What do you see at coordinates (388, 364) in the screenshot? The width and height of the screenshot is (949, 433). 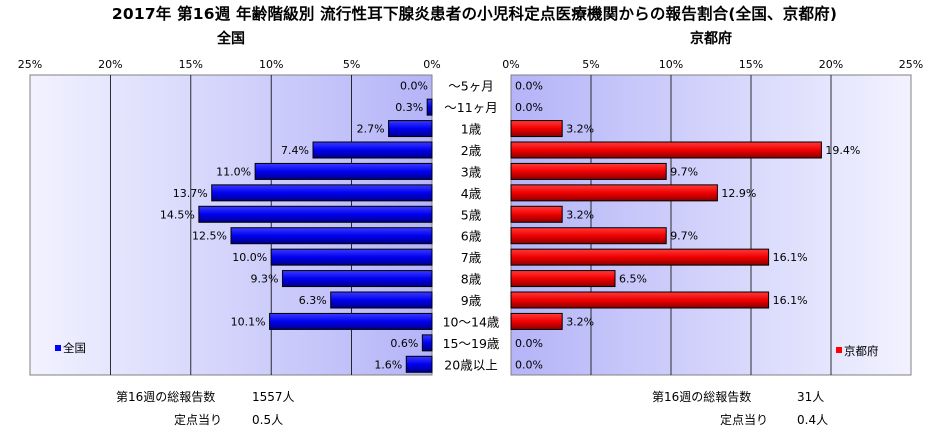 I see `national-data-label: 1.6%` at bounding box center [388, 364].